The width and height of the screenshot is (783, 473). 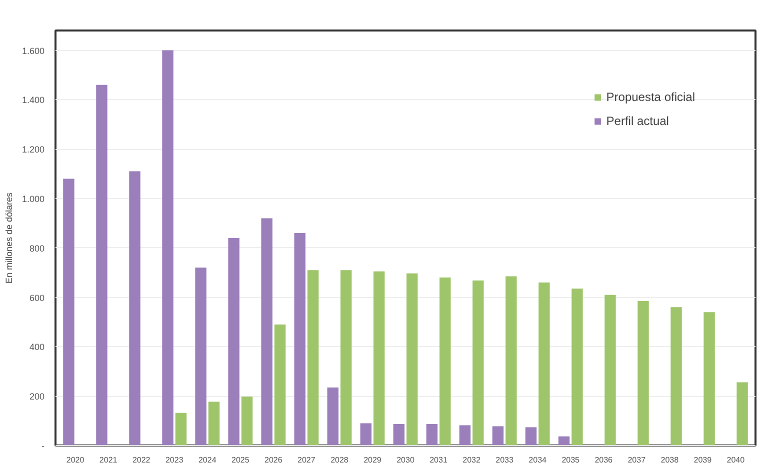 What do you see at coordinates (307, 460) in the screenshot?
I see `x-tick-label: 2027` at bounding box center [307, 460].